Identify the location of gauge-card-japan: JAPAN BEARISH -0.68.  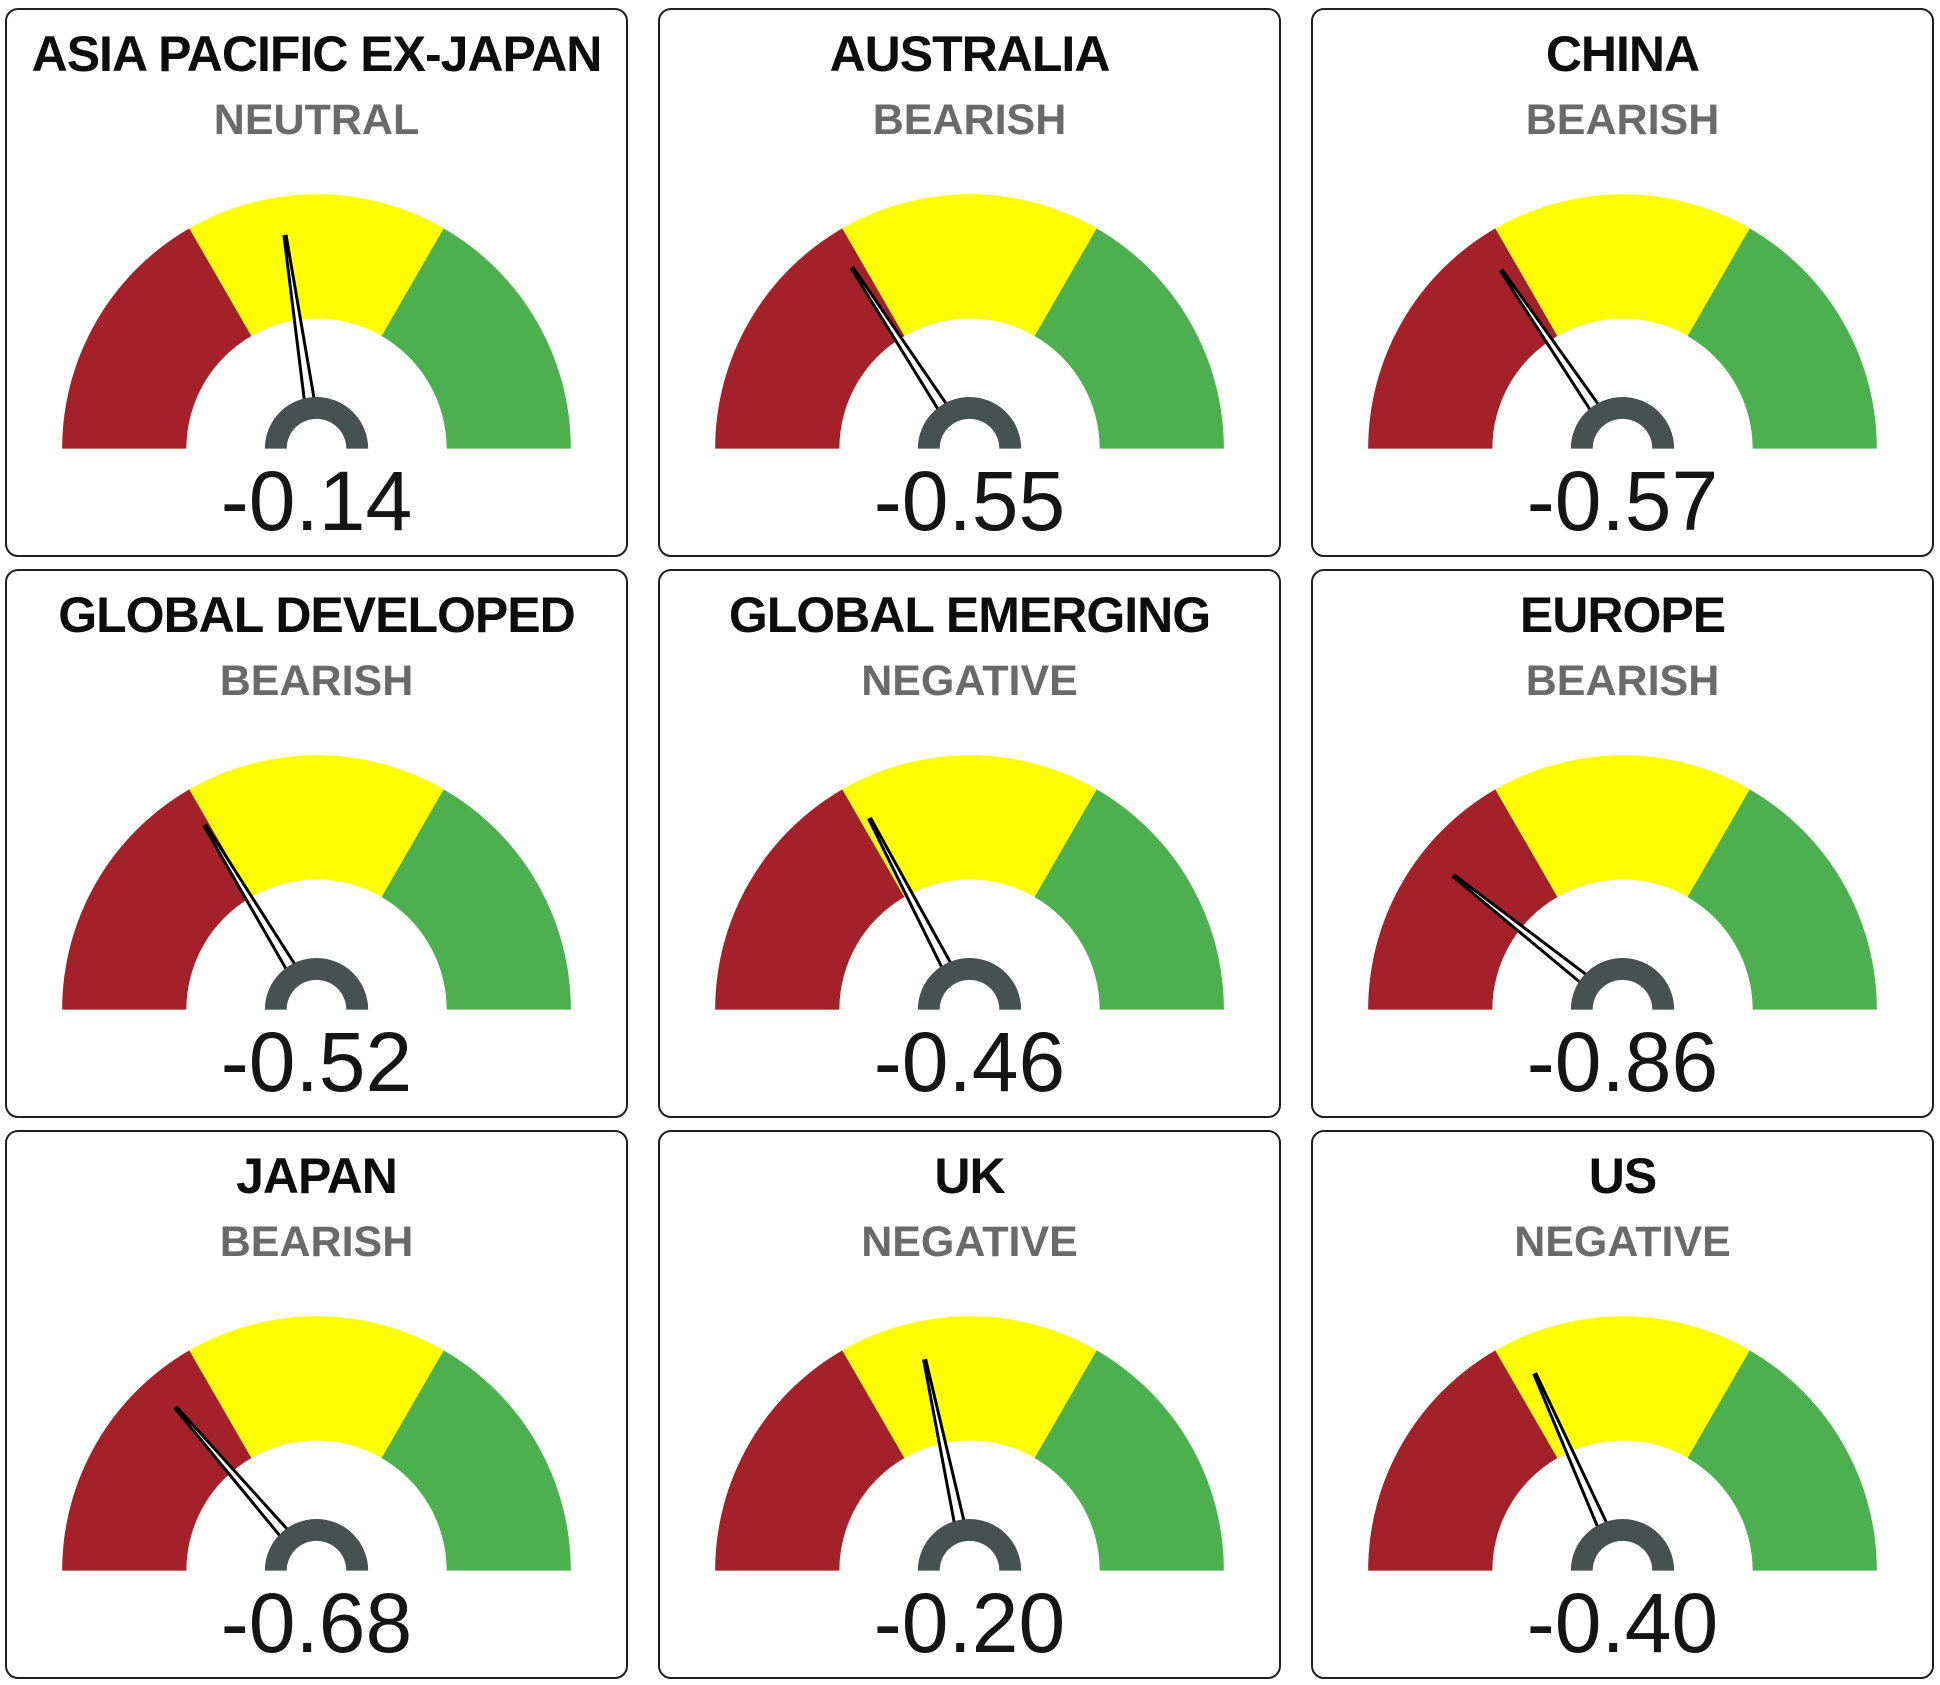
(316, 1404).